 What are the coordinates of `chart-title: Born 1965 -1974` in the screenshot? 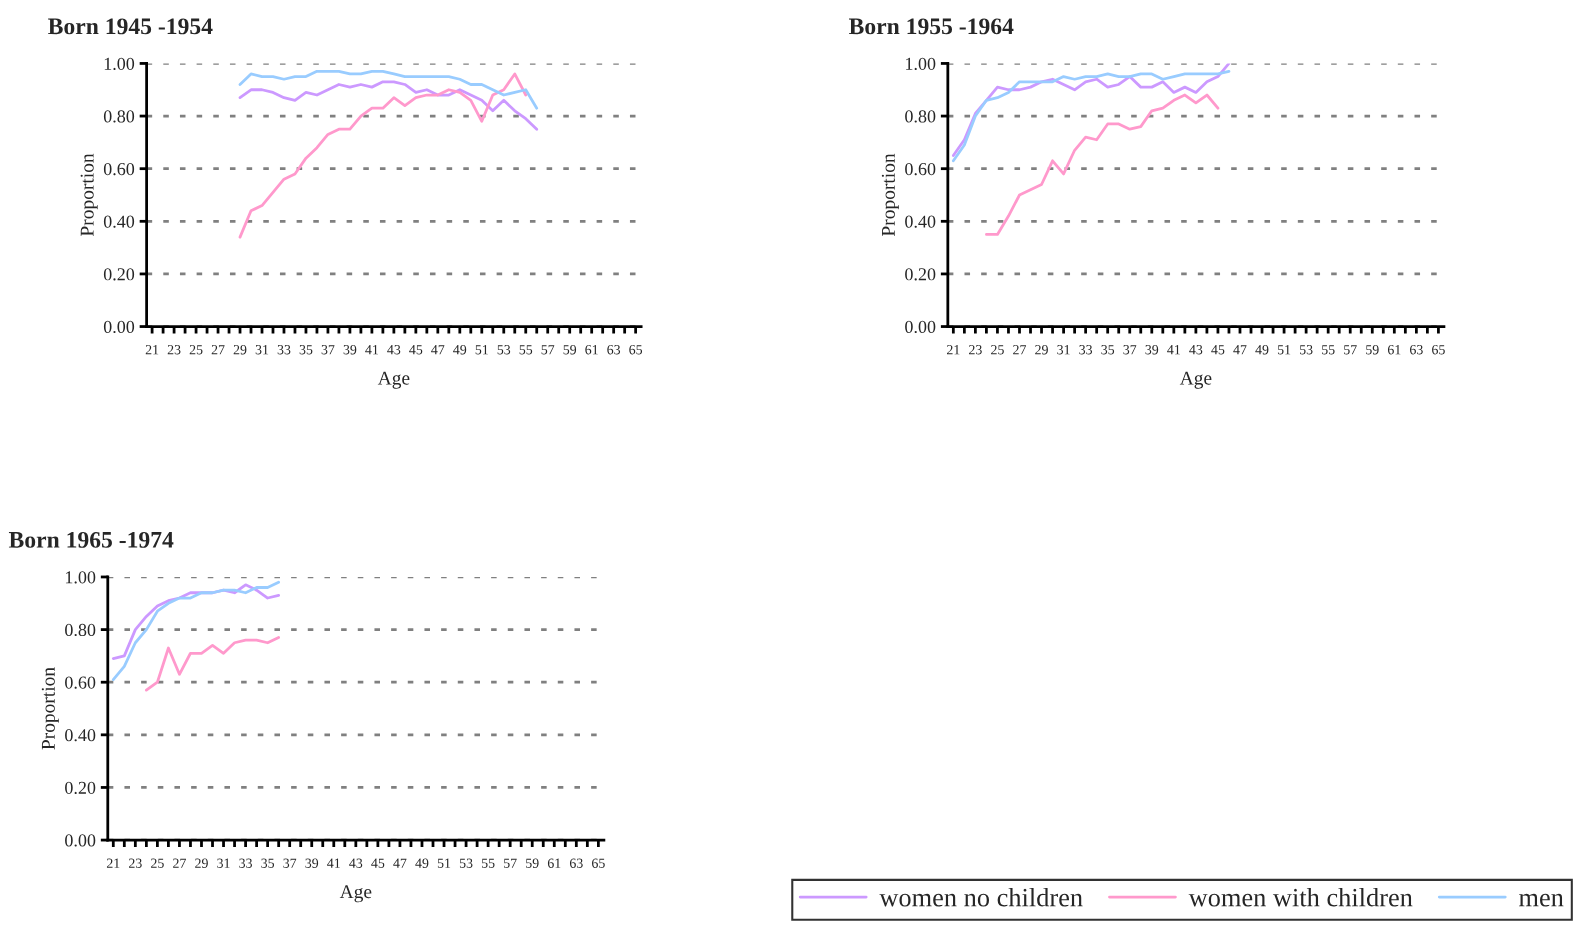 It's located at (91, 539).